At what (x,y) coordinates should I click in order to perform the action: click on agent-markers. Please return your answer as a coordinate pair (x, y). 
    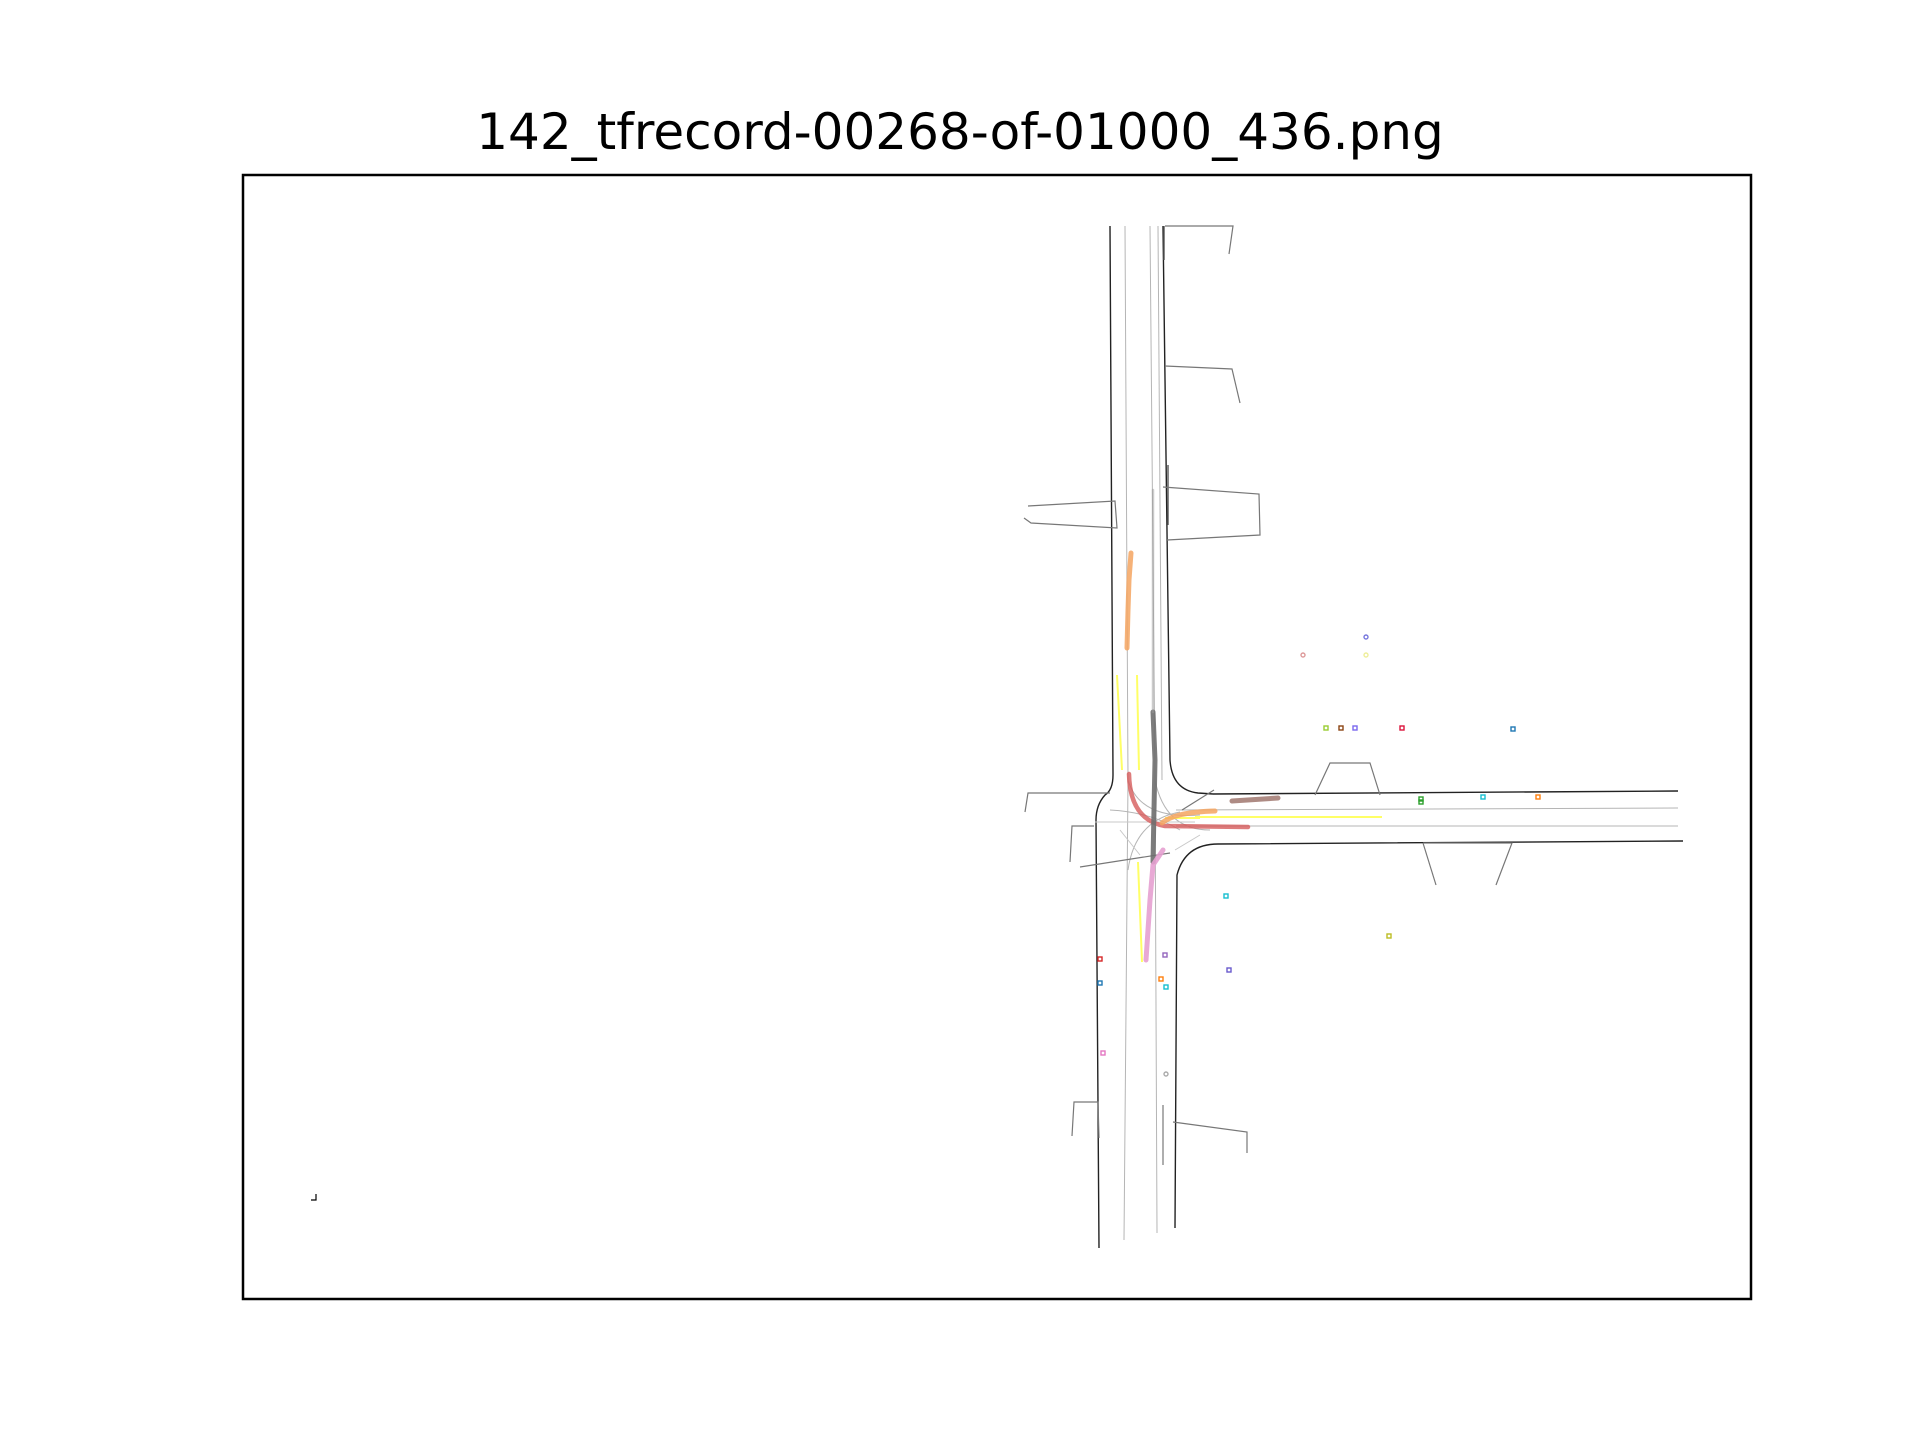
    Looking at the image, I should click on (1319, 855).